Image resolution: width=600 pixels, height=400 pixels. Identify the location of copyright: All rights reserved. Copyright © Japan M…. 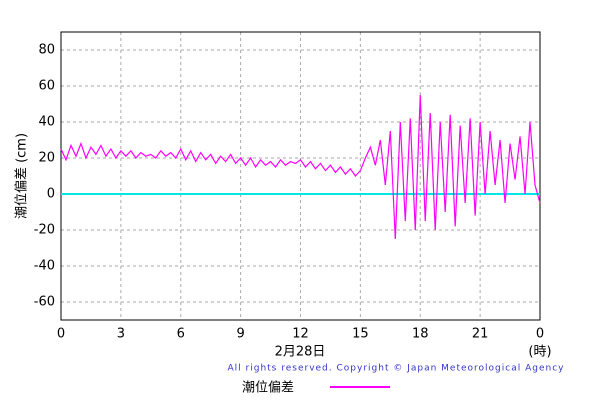
(396, 369).